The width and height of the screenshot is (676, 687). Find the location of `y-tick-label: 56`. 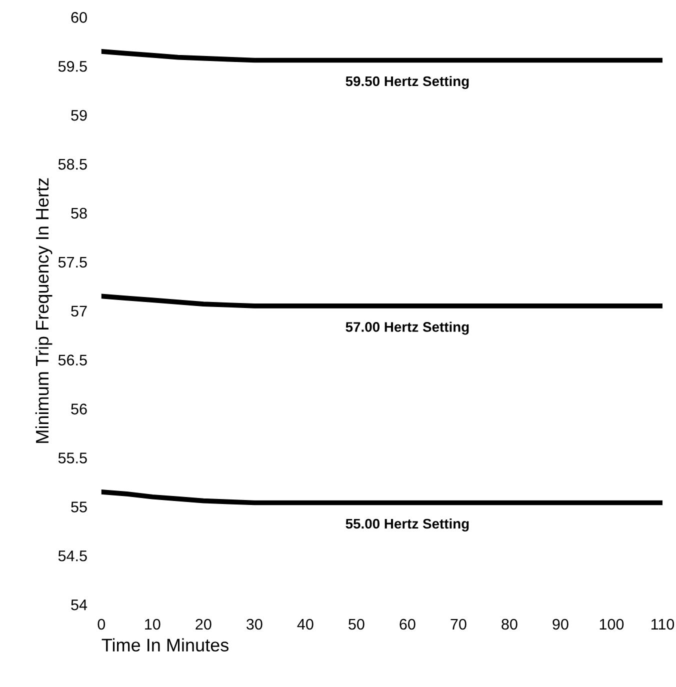

y-tick-label: 56 is located at coordinates (79, 409).